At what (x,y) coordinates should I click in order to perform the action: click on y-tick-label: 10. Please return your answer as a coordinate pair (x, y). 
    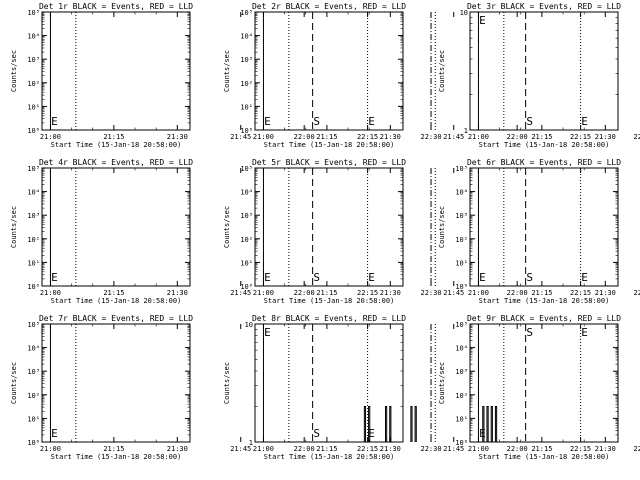
    Looking at the image, I should click on (249, 325).